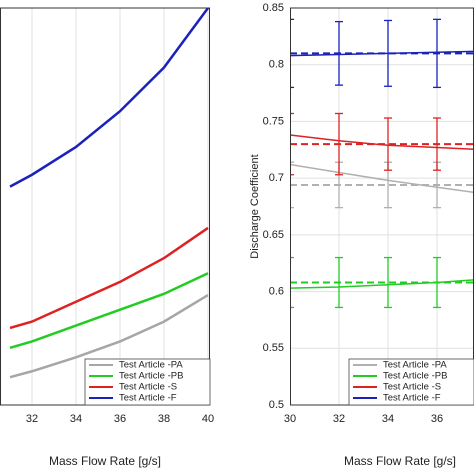  I want to click on y-tick-label: 0.75, so click(273, 121).